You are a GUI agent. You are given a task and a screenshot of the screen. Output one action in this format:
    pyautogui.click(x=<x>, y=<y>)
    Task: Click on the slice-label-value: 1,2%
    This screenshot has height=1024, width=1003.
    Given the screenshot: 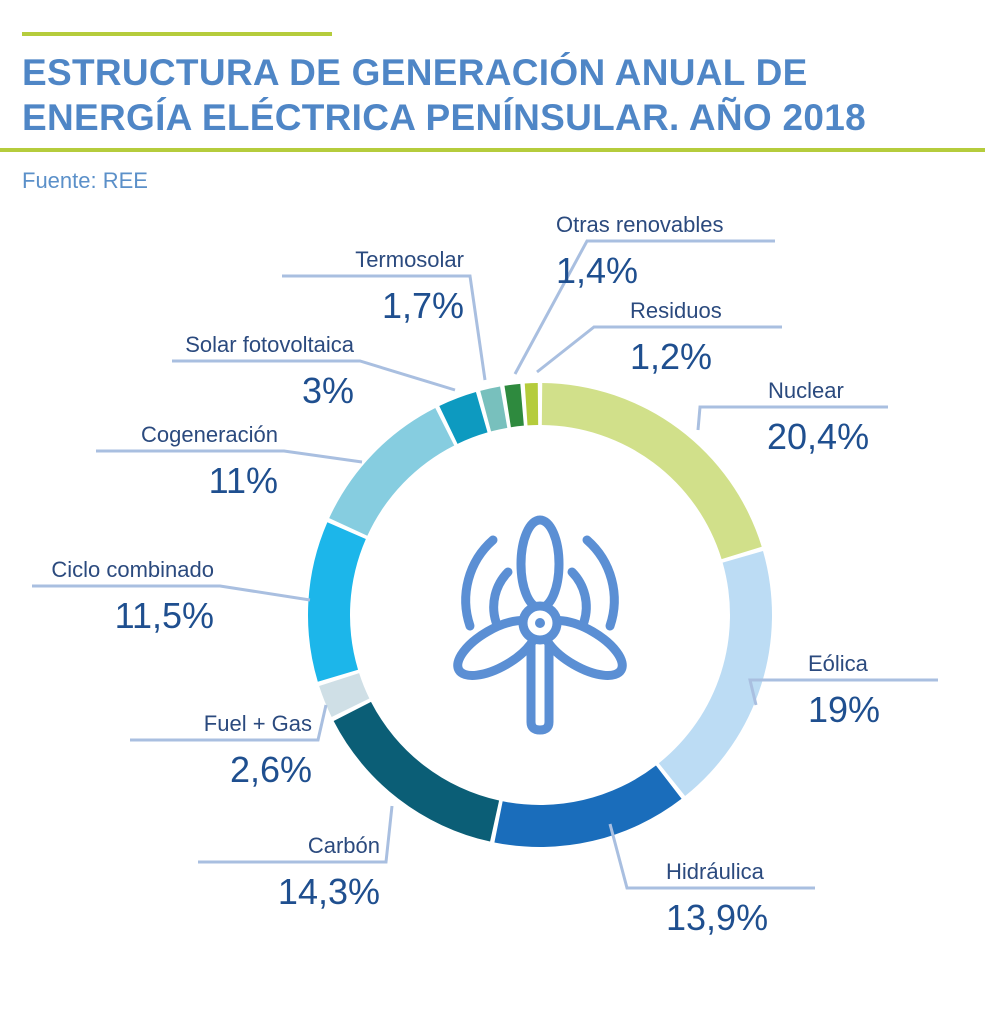 What is the action you would take?
    pyautogui.click(x=671, y=356)
    